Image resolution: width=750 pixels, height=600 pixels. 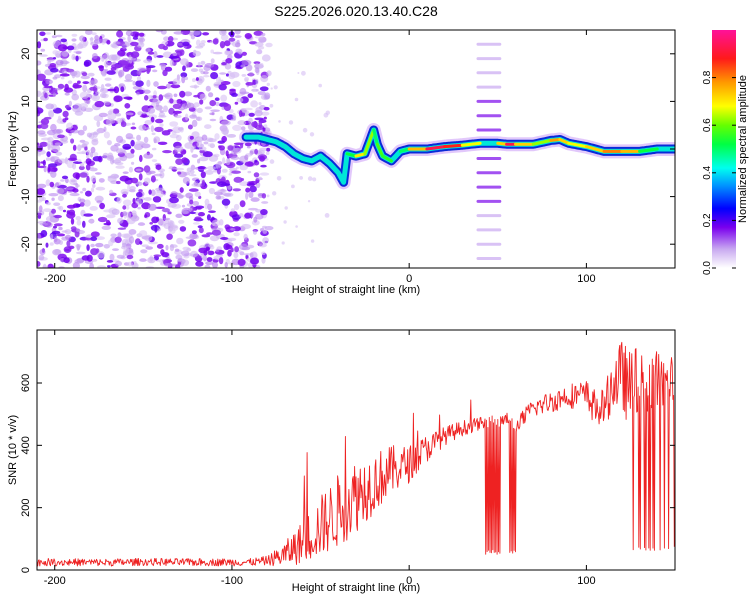 What do you see at coordinates (26, 197) in the screenshot?
I see `y-tick-label: -10` at bounding box center [26, 197].